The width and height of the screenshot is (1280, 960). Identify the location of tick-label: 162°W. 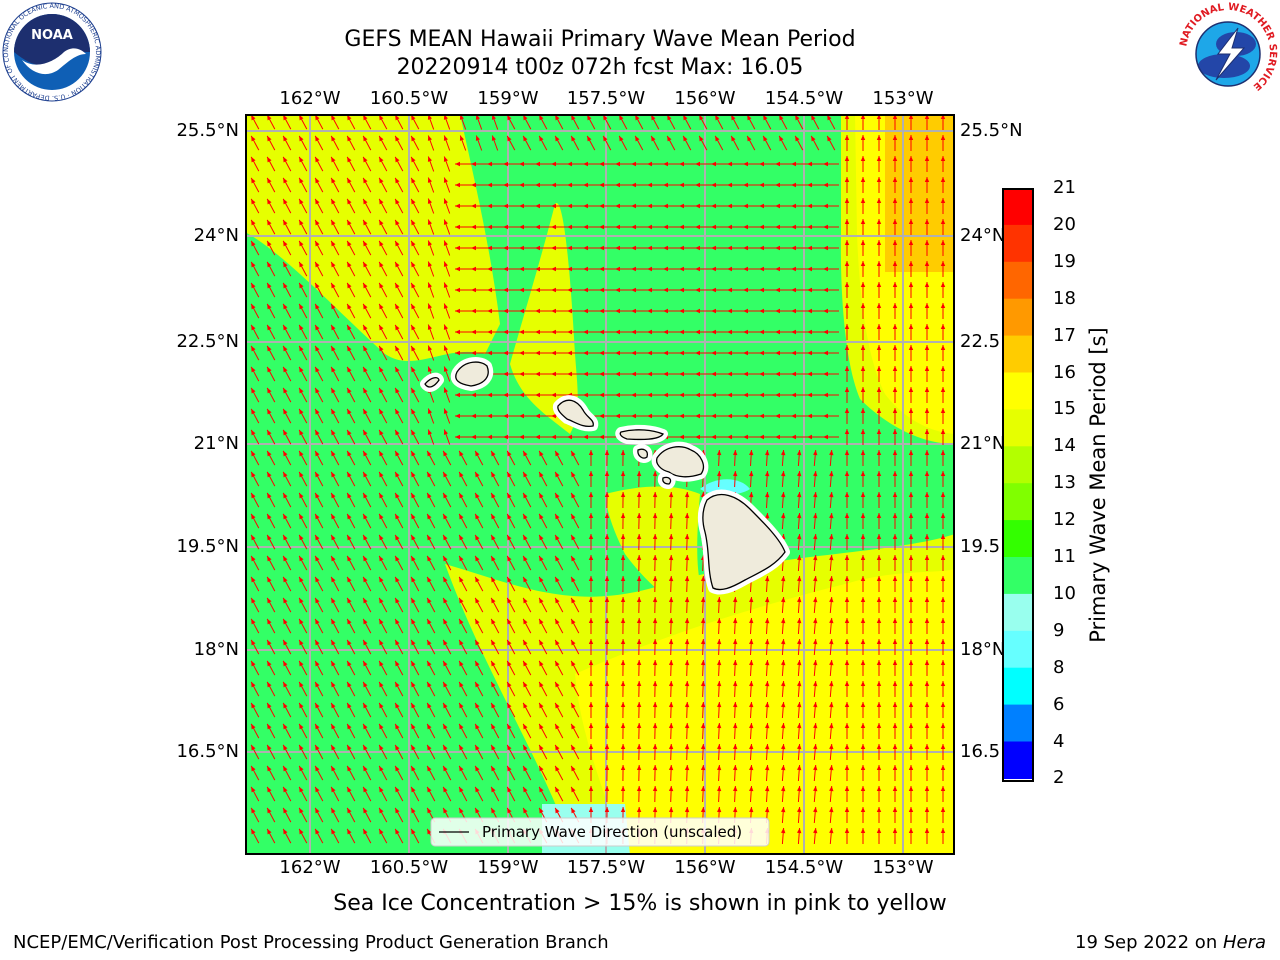
(310, 867).